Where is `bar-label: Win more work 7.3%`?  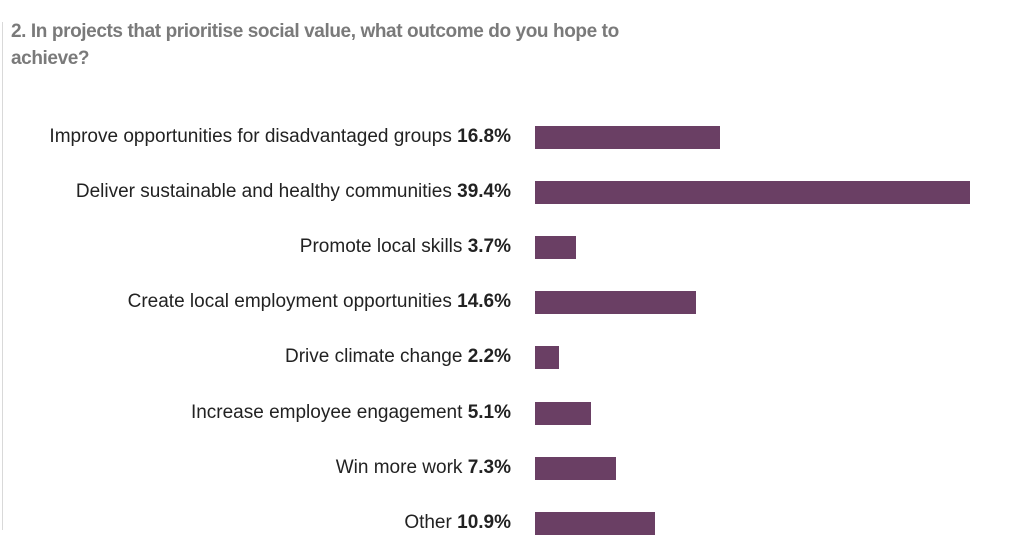
bar-label: Win more work 7.3% is located at coordinates (423, 468).